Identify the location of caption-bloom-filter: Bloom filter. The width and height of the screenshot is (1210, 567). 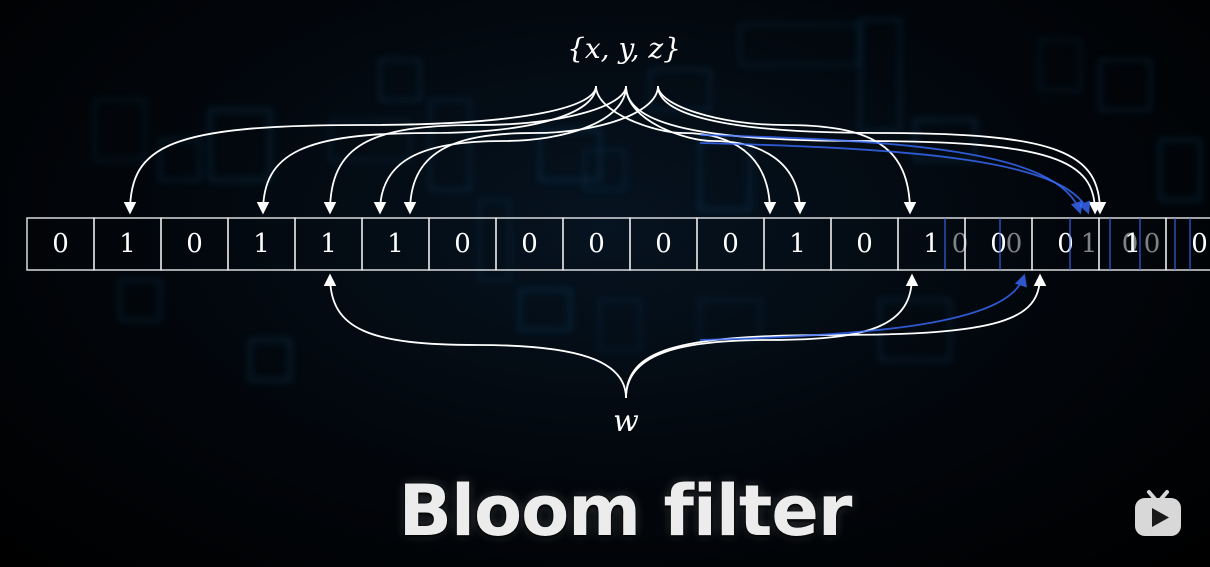
(625, 511).